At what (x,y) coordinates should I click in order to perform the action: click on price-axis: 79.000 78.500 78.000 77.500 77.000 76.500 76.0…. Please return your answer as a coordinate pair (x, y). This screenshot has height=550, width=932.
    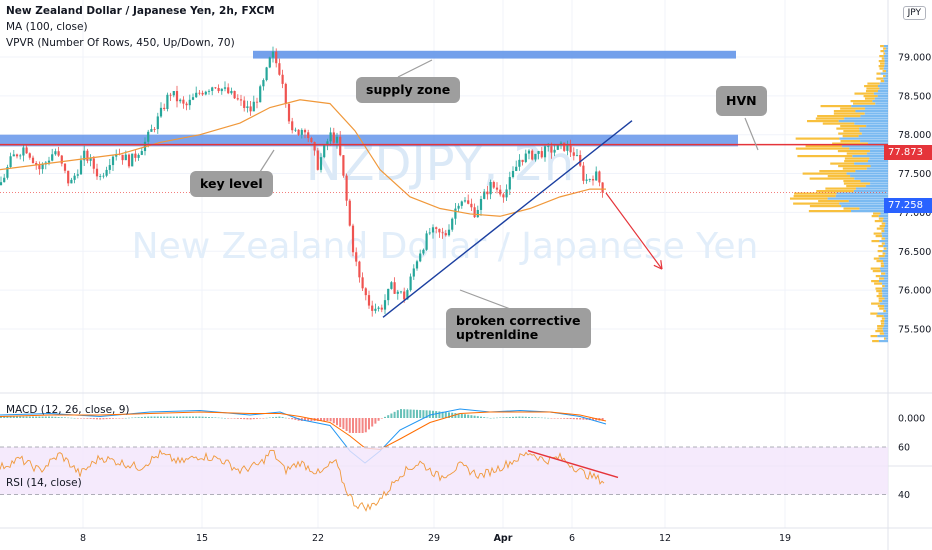
    Looking at the image, I should click on (914, 277).